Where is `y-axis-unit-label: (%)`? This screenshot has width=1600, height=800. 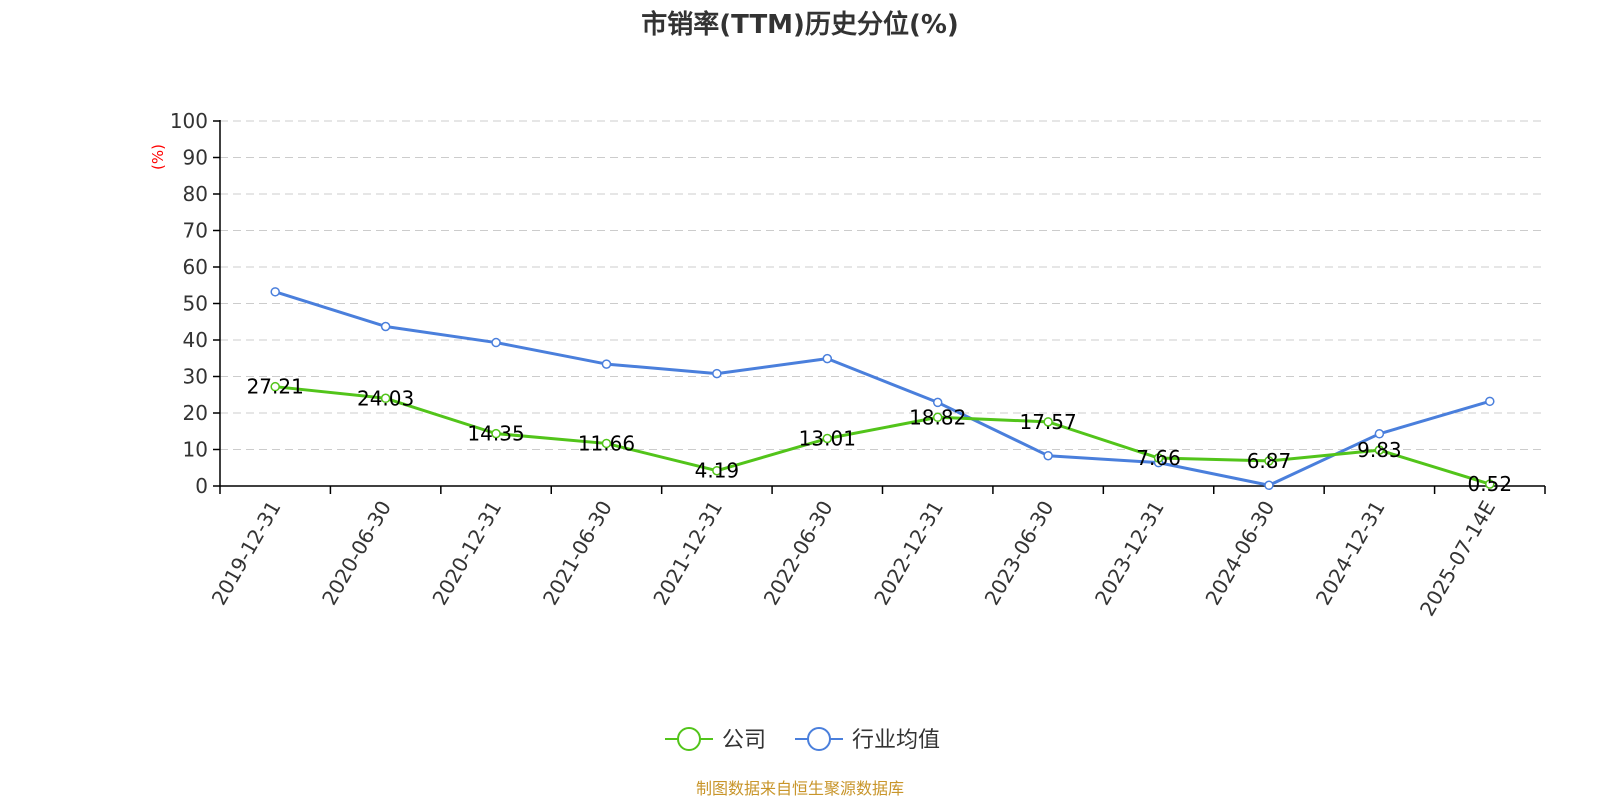
y-axis-unit-label: (%) is located at coordinates (158, 157).